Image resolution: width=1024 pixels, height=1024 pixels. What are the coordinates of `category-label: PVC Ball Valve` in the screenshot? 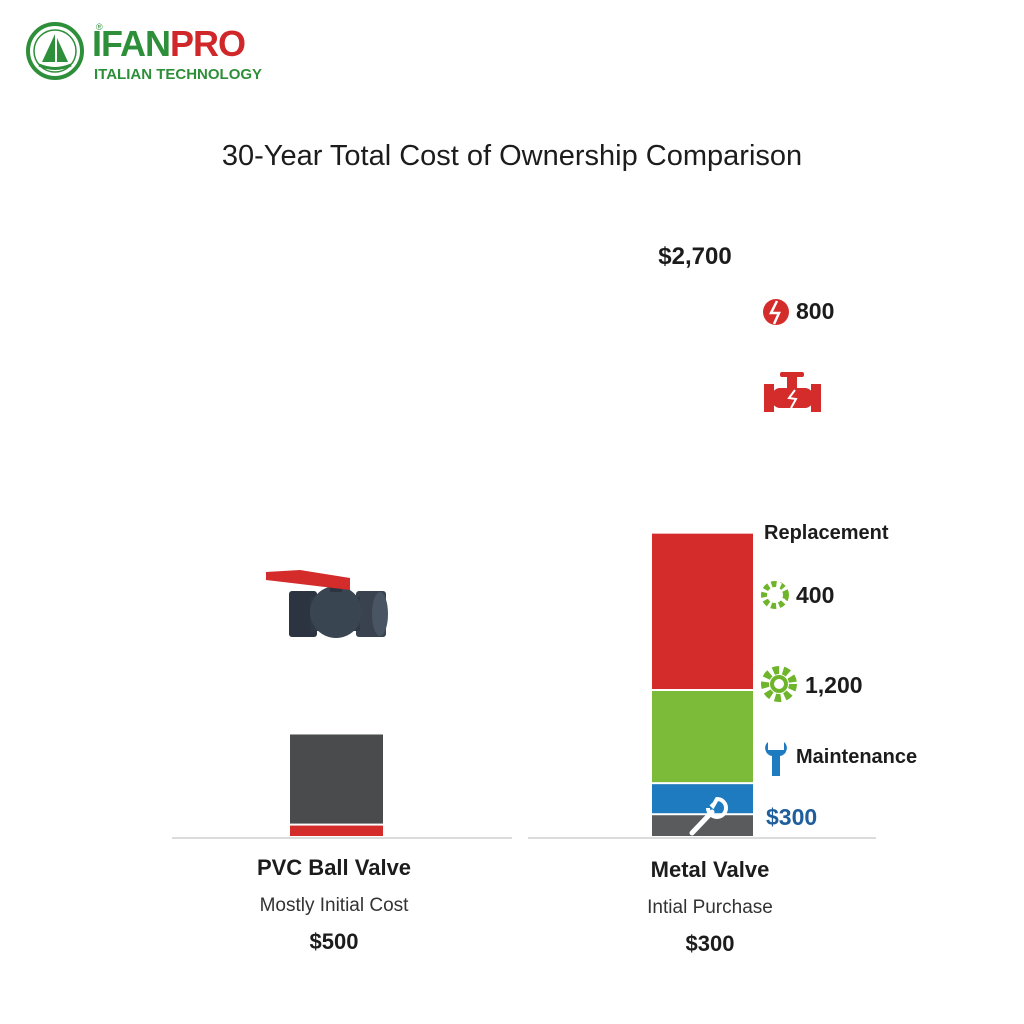 It's located at (334, 867).